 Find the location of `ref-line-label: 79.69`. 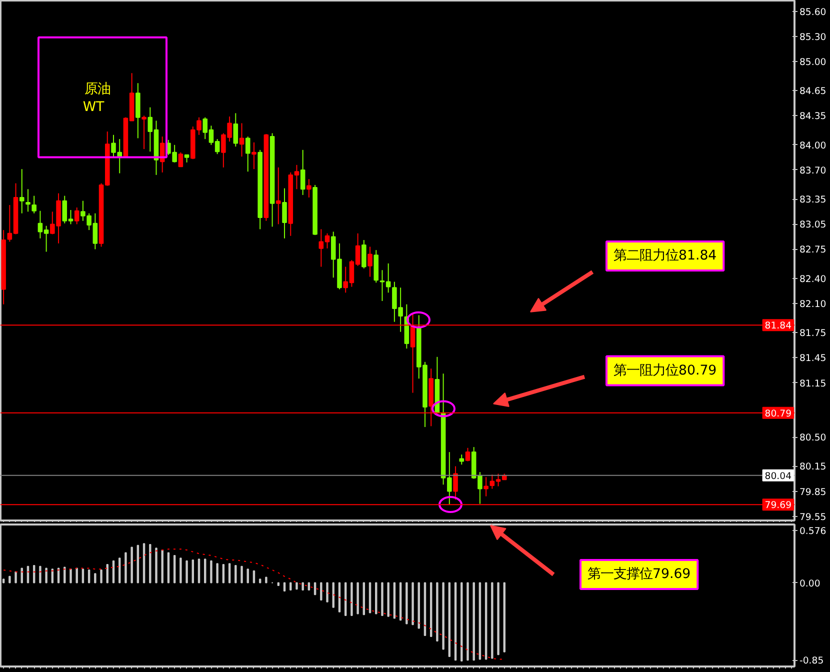

ref-line-label: 79.69 is located at coordinates (778, 506).